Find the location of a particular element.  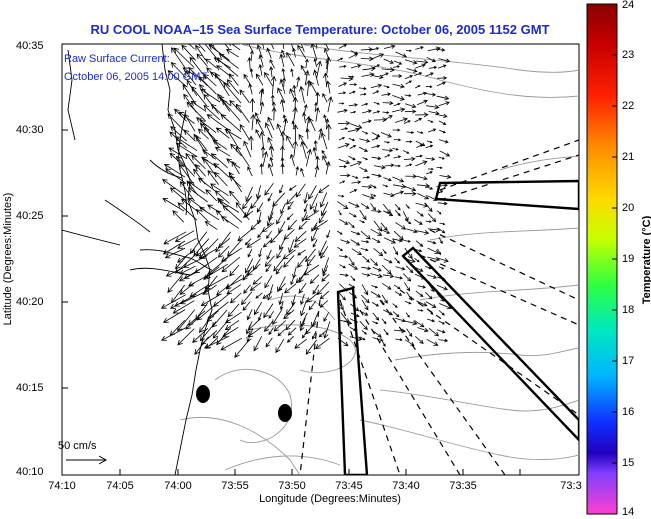

y-axis-label: Latitude (Degrees:Minutes) is located at coordinates (8, 259).